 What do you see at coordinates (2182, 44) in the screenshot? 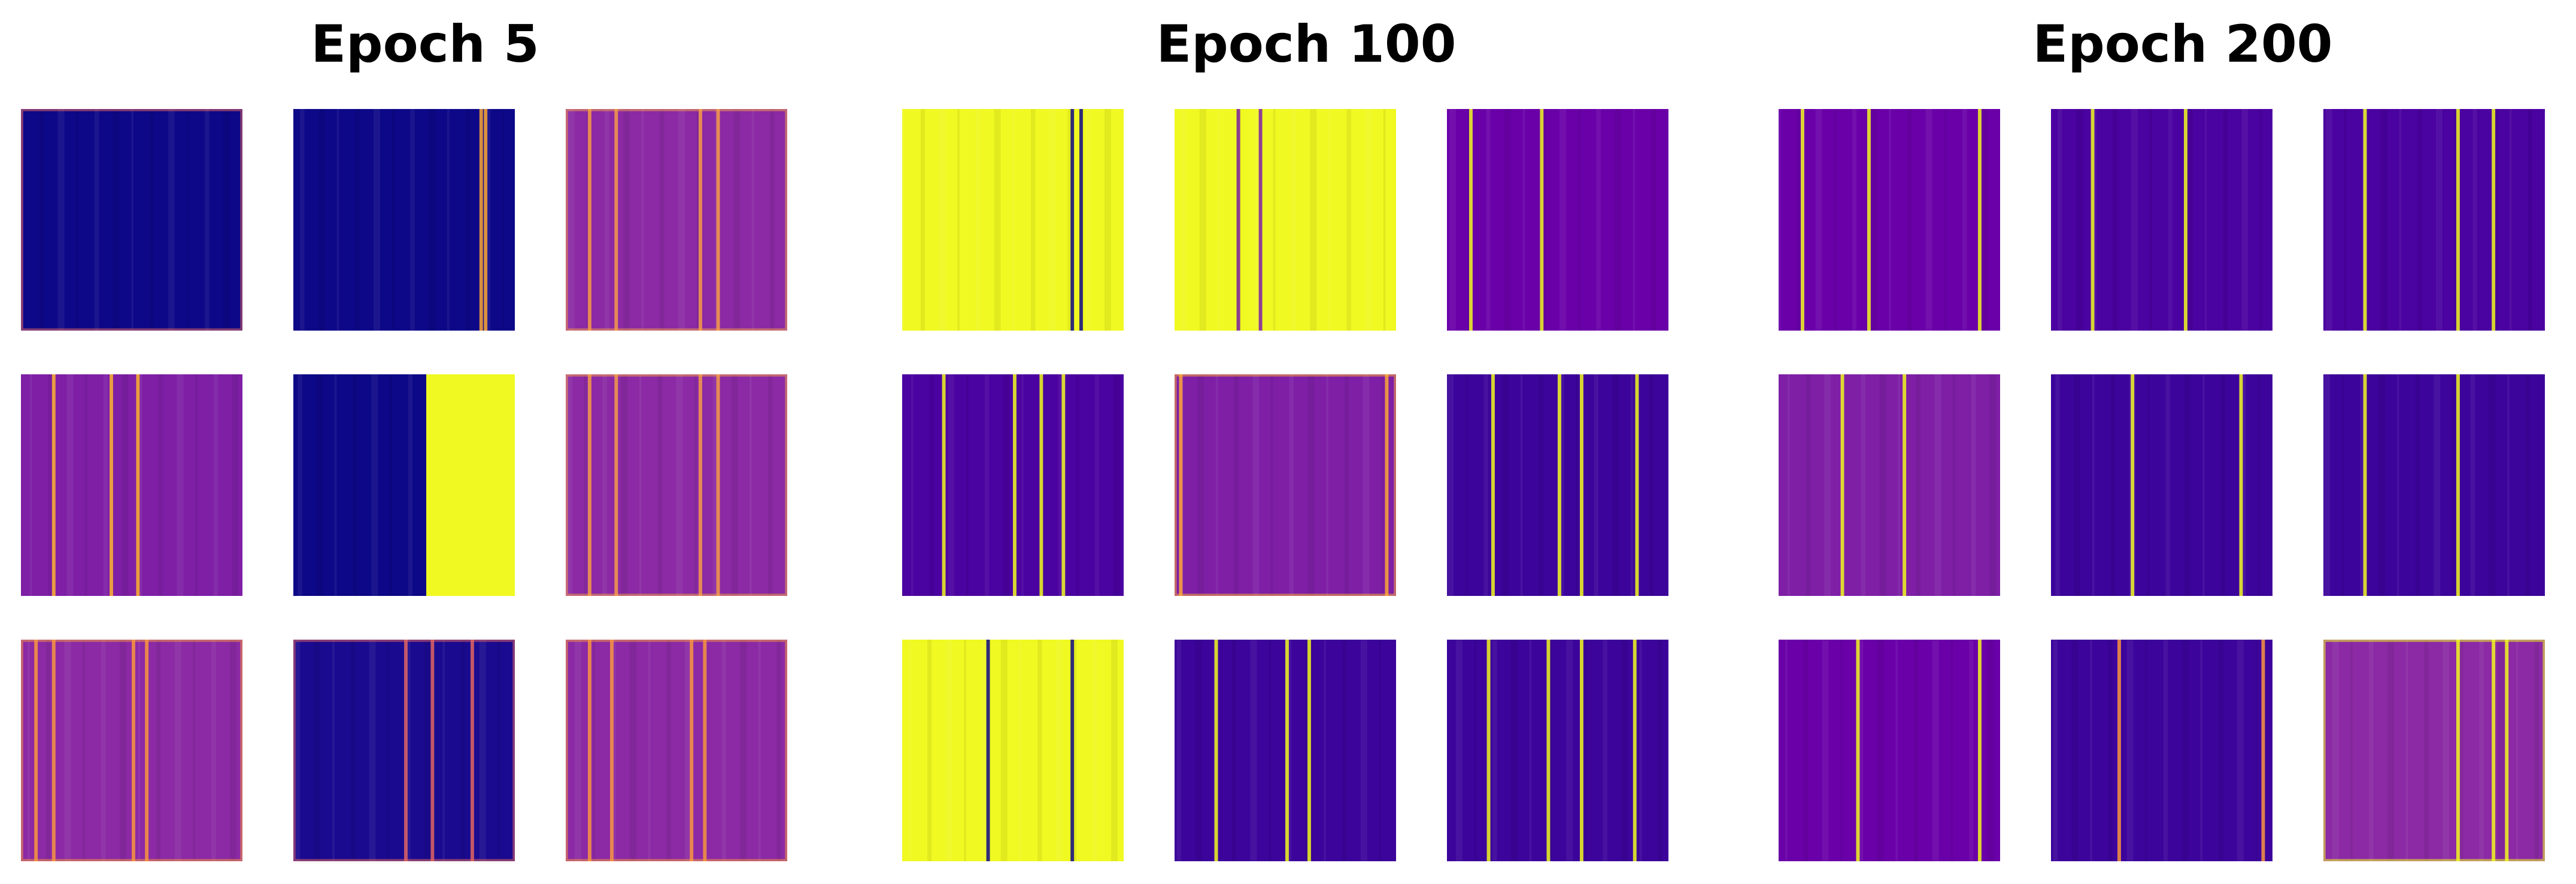
I see `group-title: Epoch 200` at bounding box center [2182, 44].